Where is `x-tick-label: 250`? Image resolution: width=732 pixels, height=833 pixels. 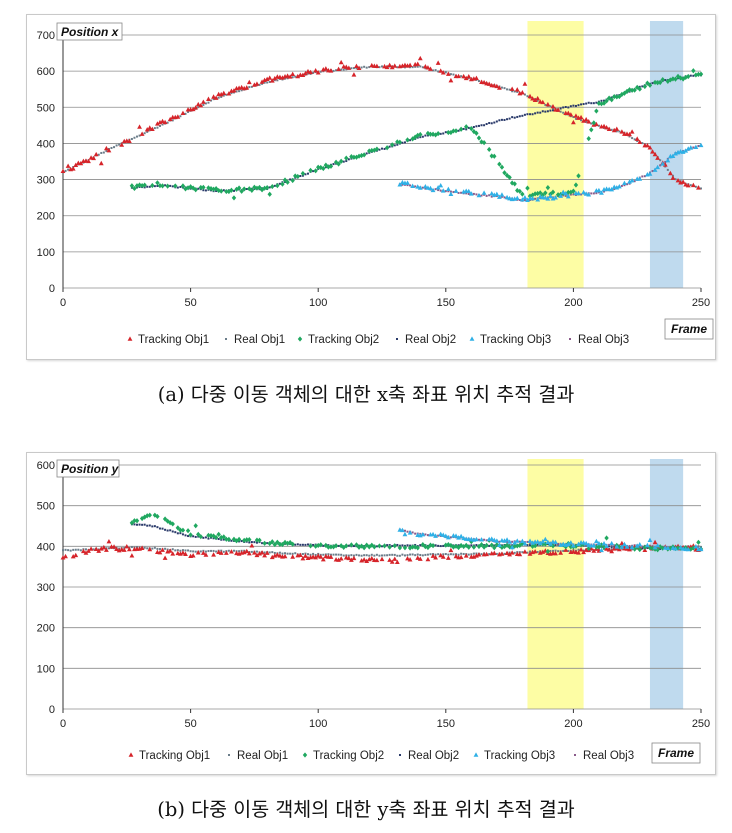 x-tick-label: 250 is located at coordinates (701, 724).